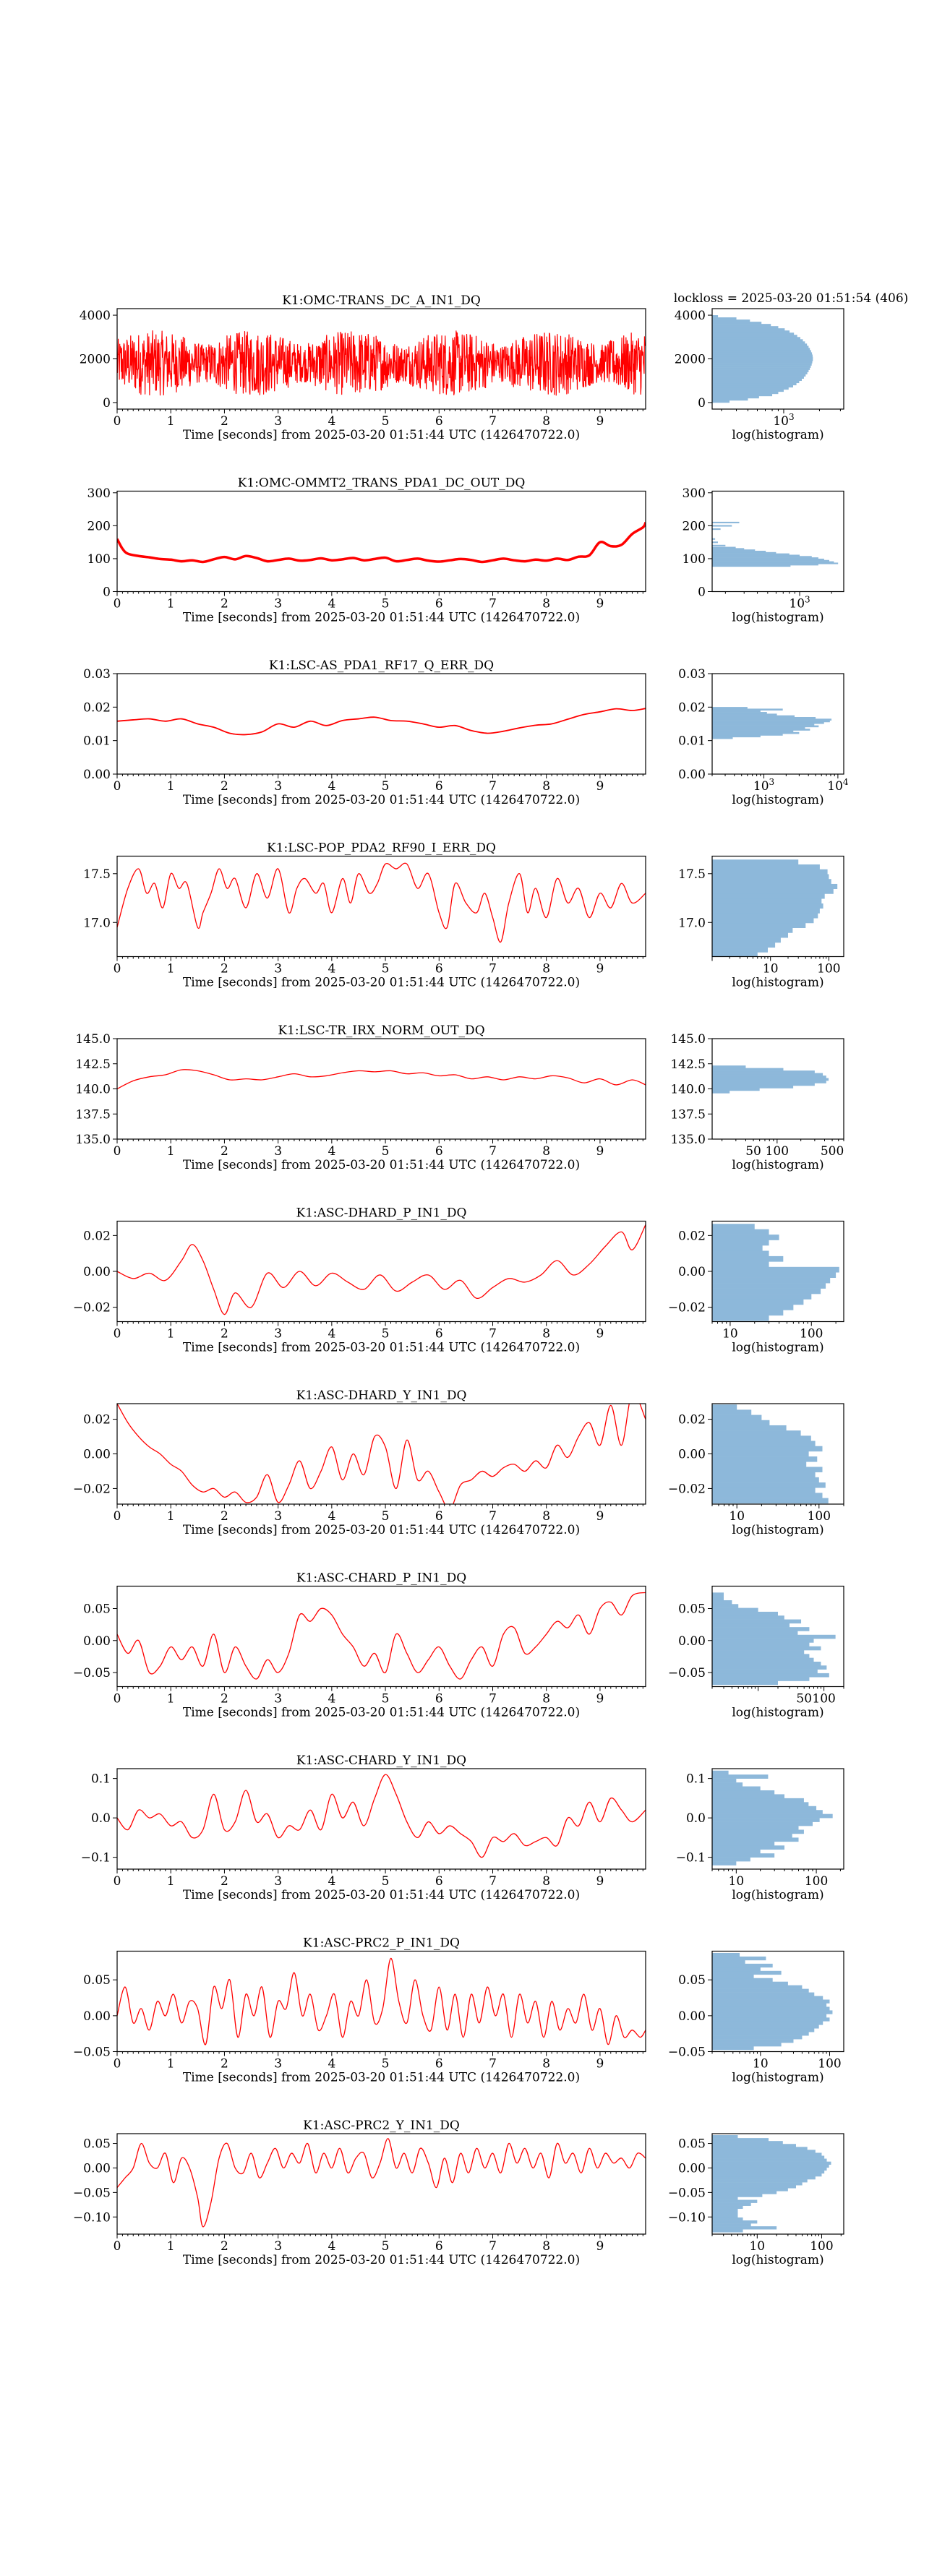 The image size is (937, 2576). I want to click on y-tick-label: 17.0, so click(97, 923).